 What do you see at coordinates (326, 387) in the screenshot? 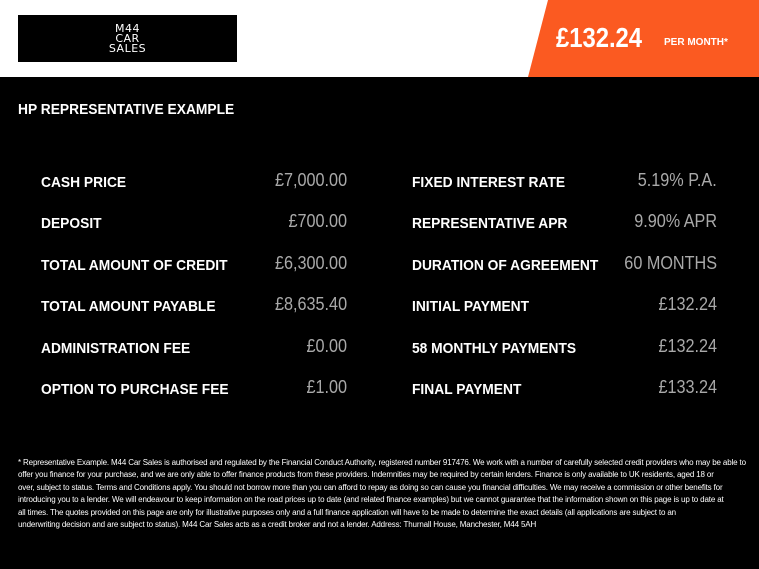
I see `finance-value: £1.00` at bounding box center [326, 387].